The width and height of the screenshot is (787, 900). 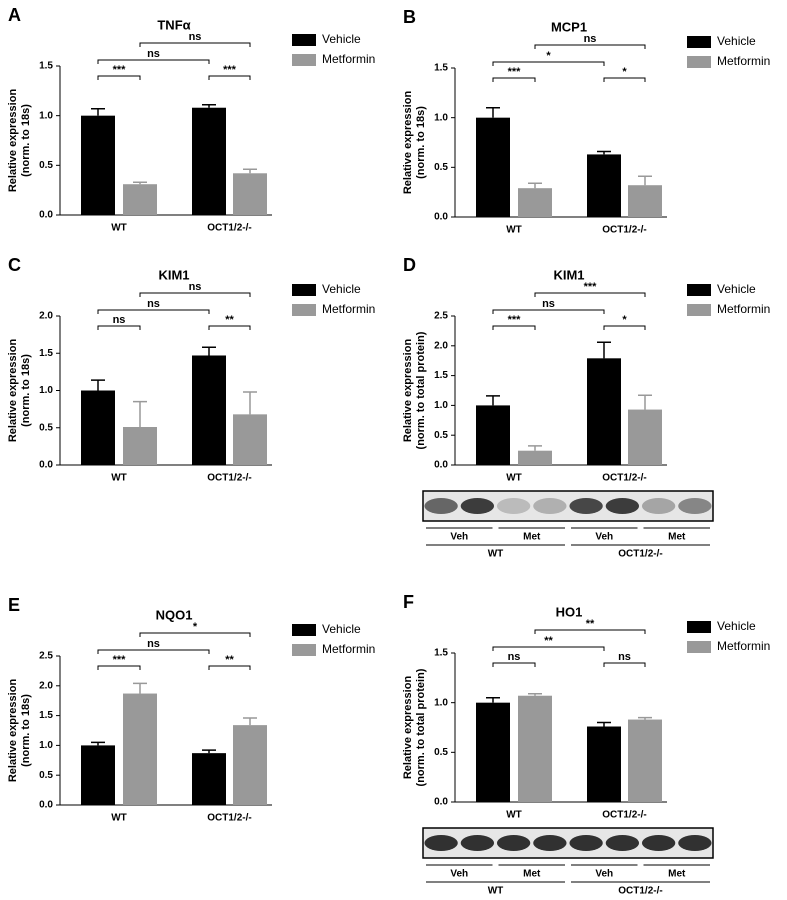 I want to click on chart-title: NQO1, so click(x=174, y=614).